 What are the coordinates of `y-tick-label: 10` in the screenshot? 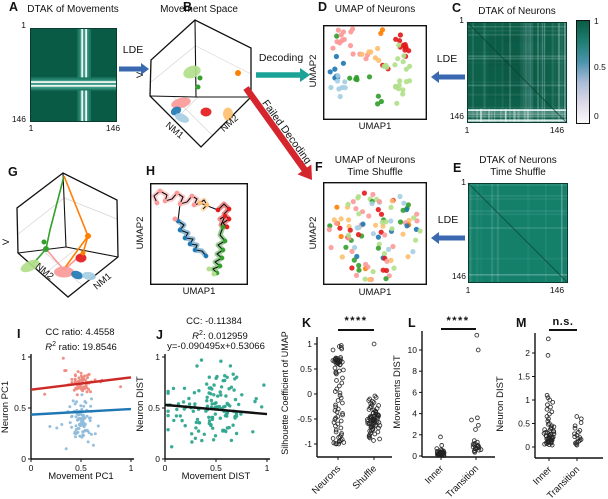 It's located at (413, 350).